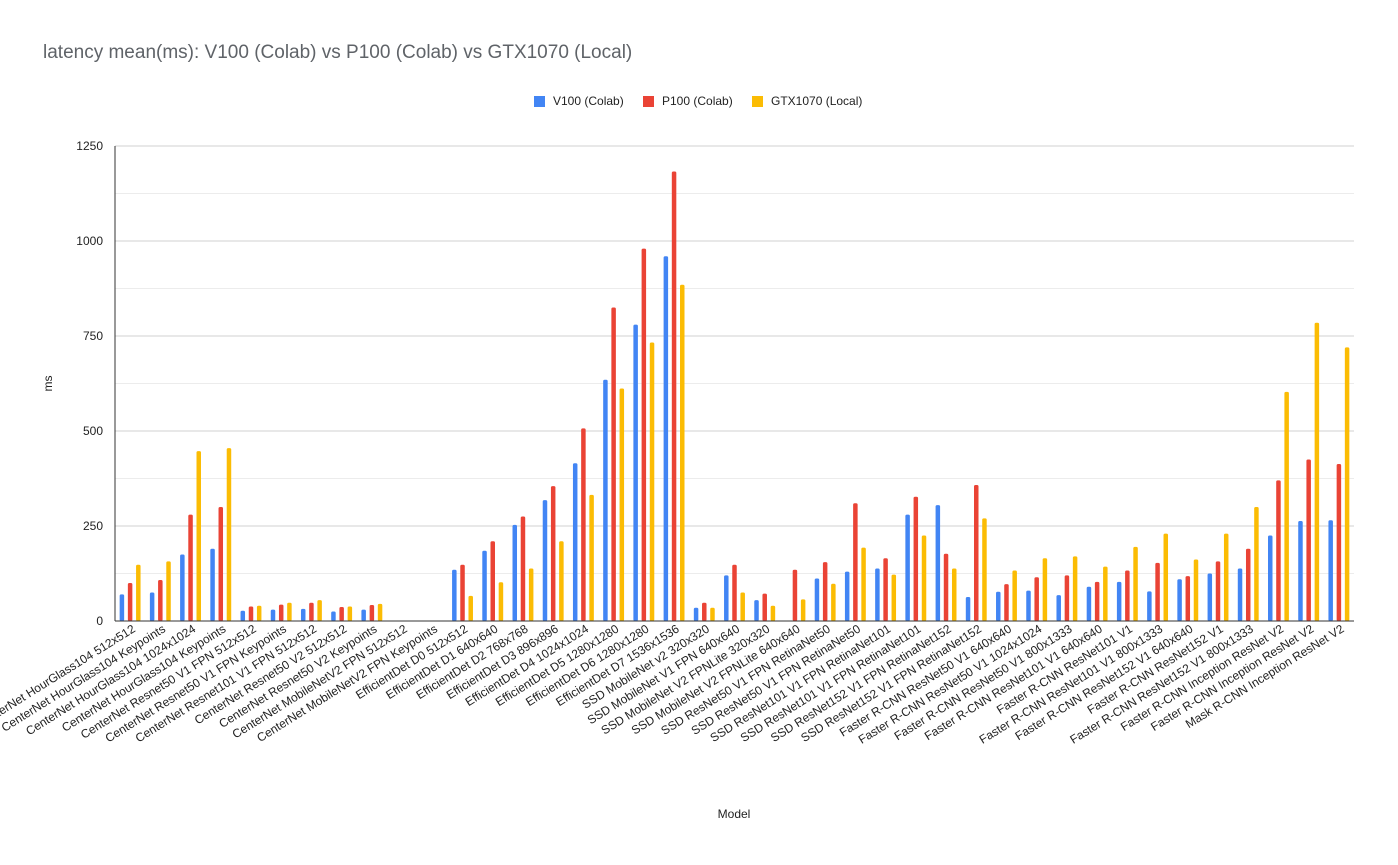 The image size is (1398, 865). I want to click on y-tick-label: 1250, so click(89, 146).